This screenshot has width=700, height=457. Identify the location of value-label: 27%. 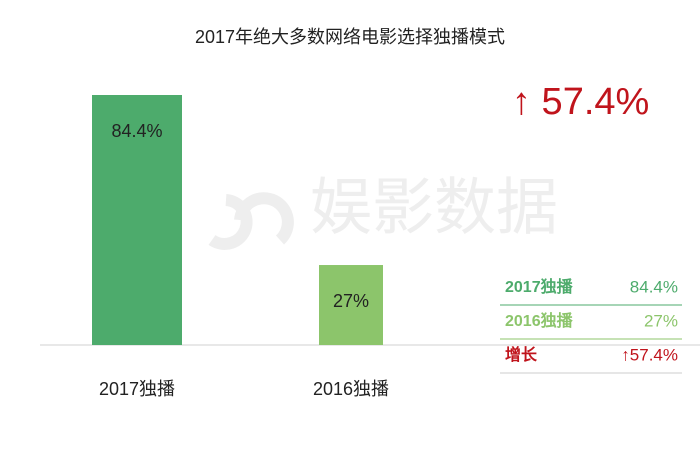
(351, 301).